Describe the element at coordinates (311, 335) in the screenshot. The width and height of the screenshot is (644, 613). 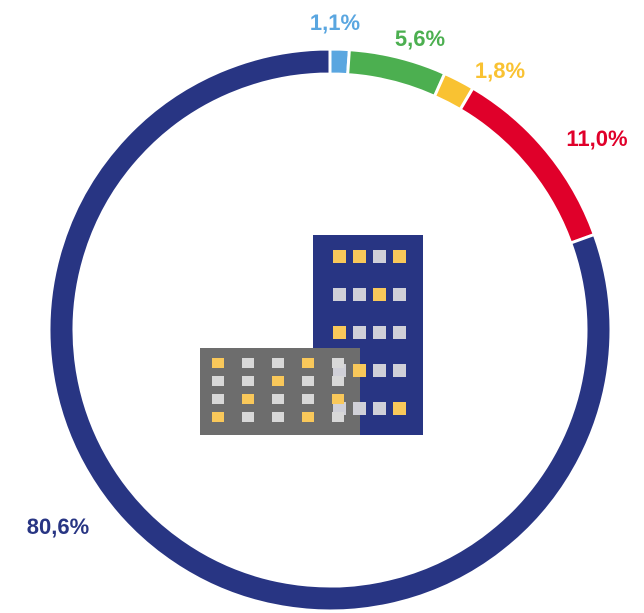
I see `building-icon` at that location.